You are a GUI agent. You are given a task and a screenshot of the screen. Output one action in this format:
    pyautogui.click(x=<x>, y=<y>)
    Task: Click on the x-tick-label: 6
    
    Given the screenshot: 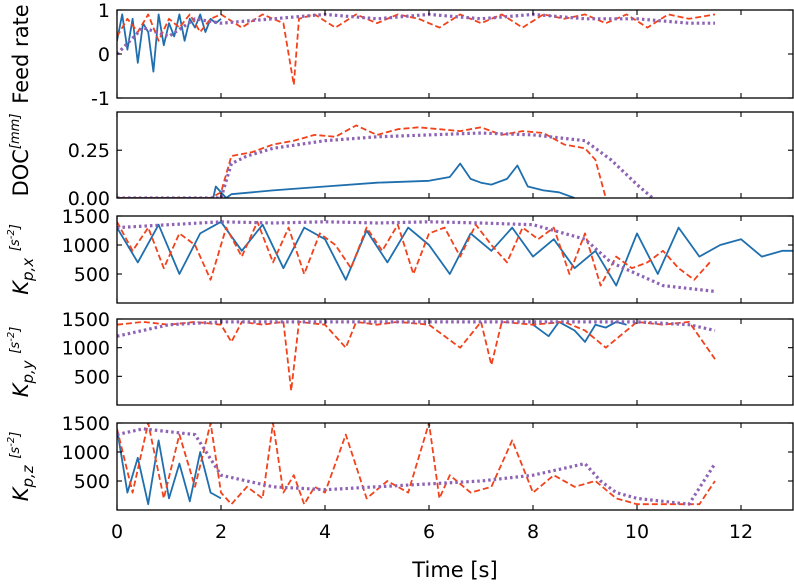 What is the action you would take?
    pyautogui.click(x=429, y=532)
    